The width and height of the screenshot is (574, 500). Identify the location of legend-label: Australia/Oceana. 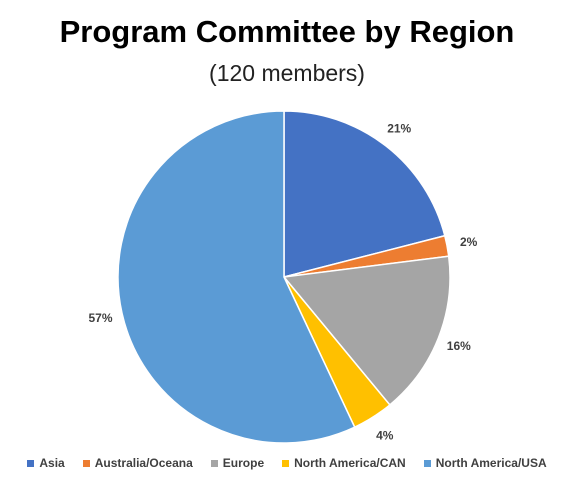
(143, 463).